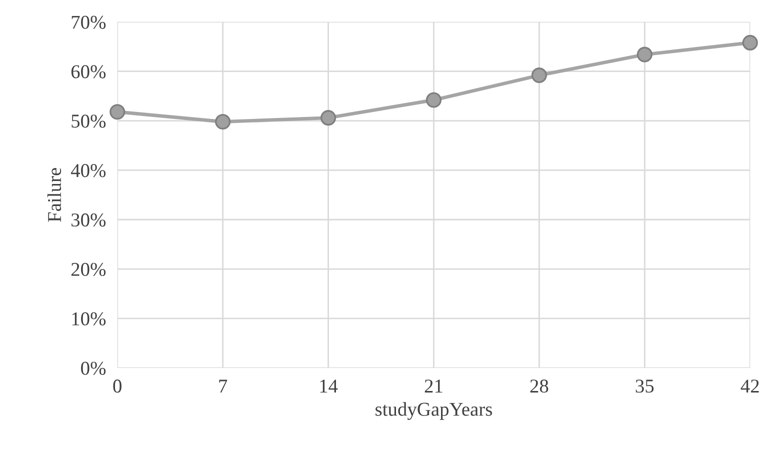  What do you see at coordinates (88, 269) in the screenshot?
I see `y-tick-label: 20%` at bounding box center [88, 269].